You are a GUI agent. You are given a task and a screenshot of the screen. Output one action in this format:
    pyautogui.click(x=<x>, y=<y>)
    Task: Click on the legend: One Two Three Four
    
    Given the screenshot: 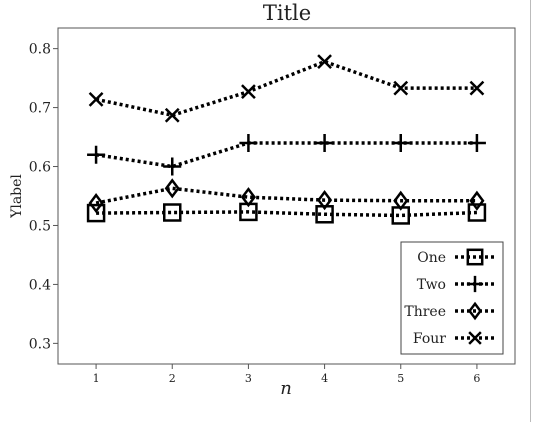 What is the action you would take?
    pyautogui.click(x=452, y=298)
    